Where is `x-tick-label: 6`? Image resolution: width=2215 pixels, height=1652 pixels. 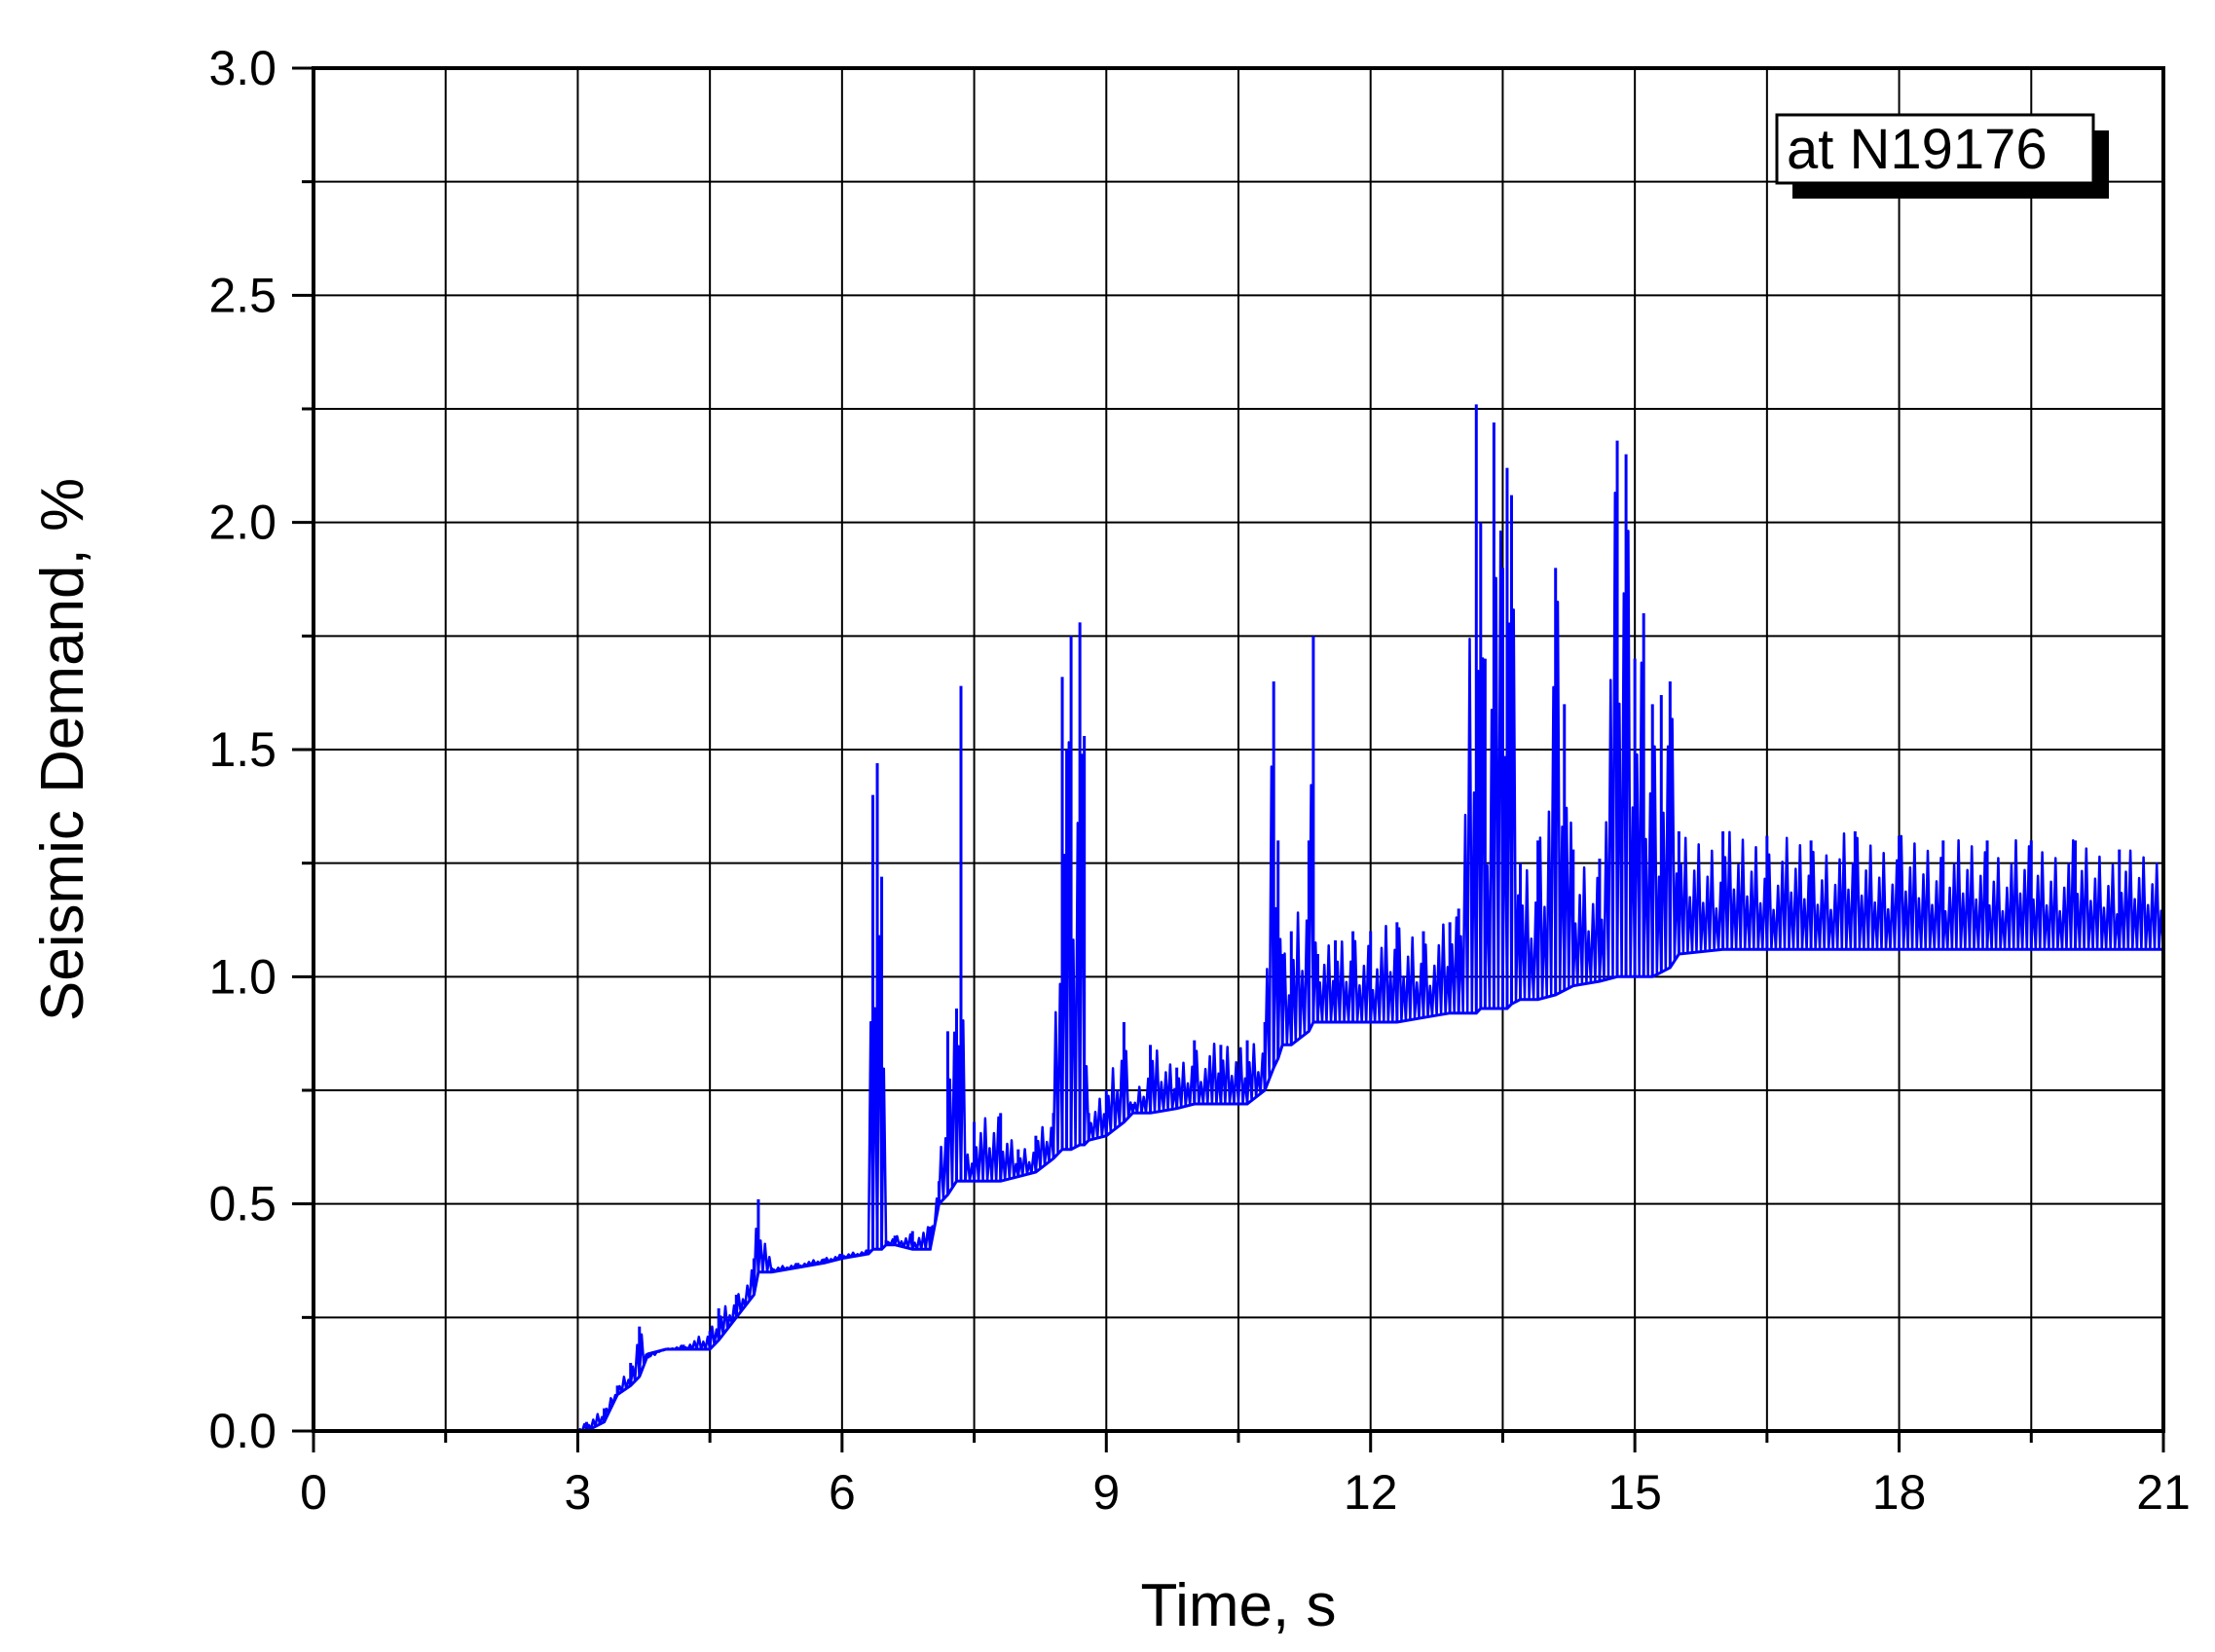 x-tick-label: 6 is located at coordinates (843, 1492).